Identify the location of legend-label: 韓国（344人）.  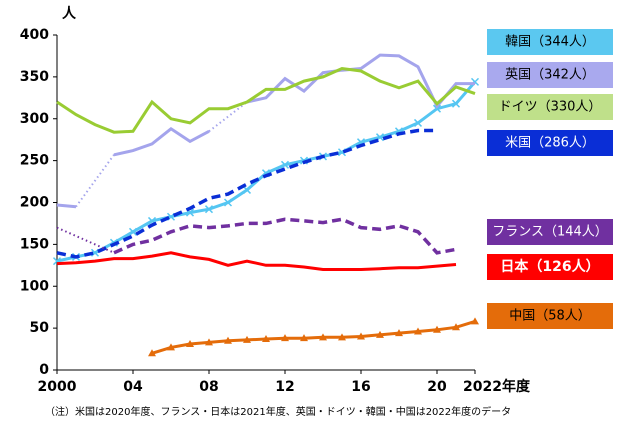
(550, 42).